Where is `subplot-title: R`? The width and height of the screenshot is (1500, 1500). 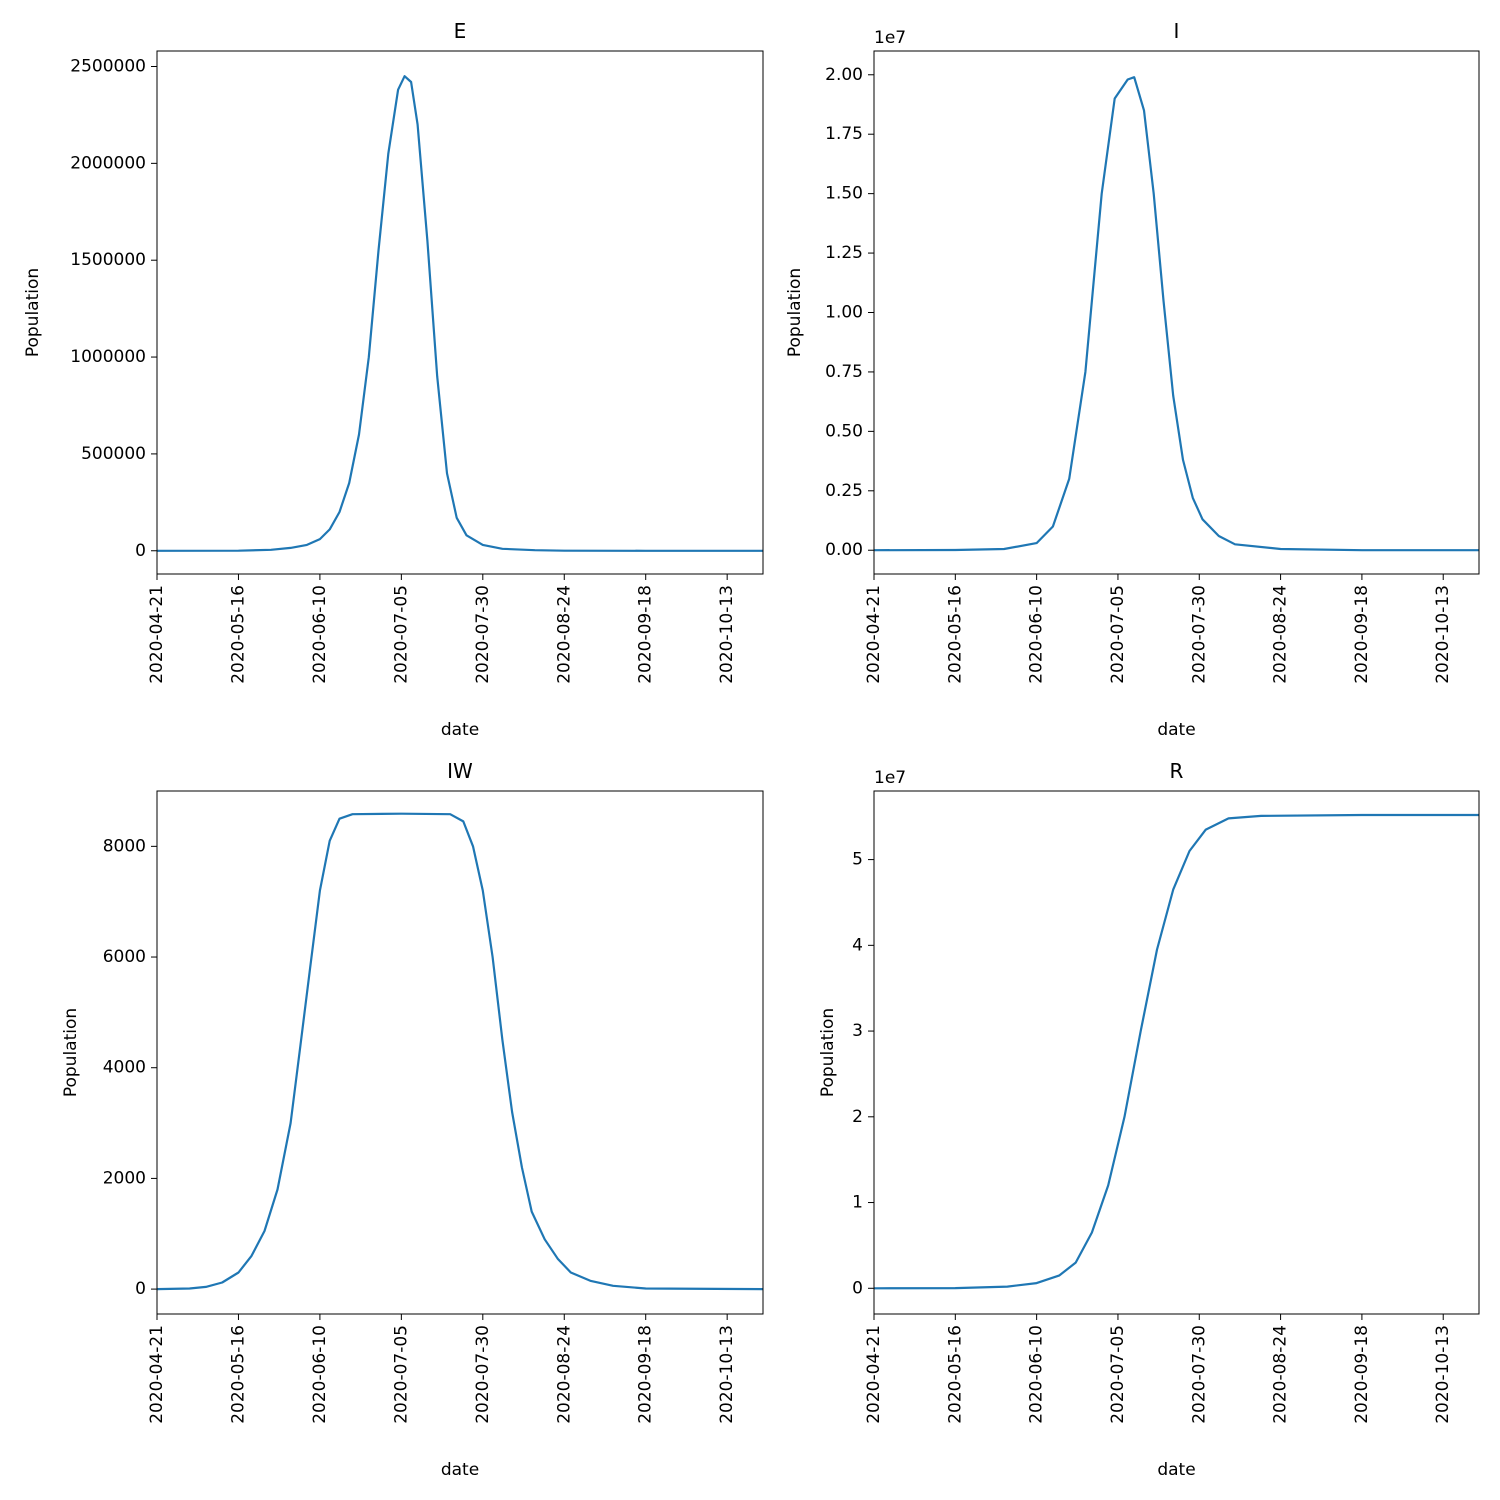
subplot-title: R is located at coordinates (1177, 771).